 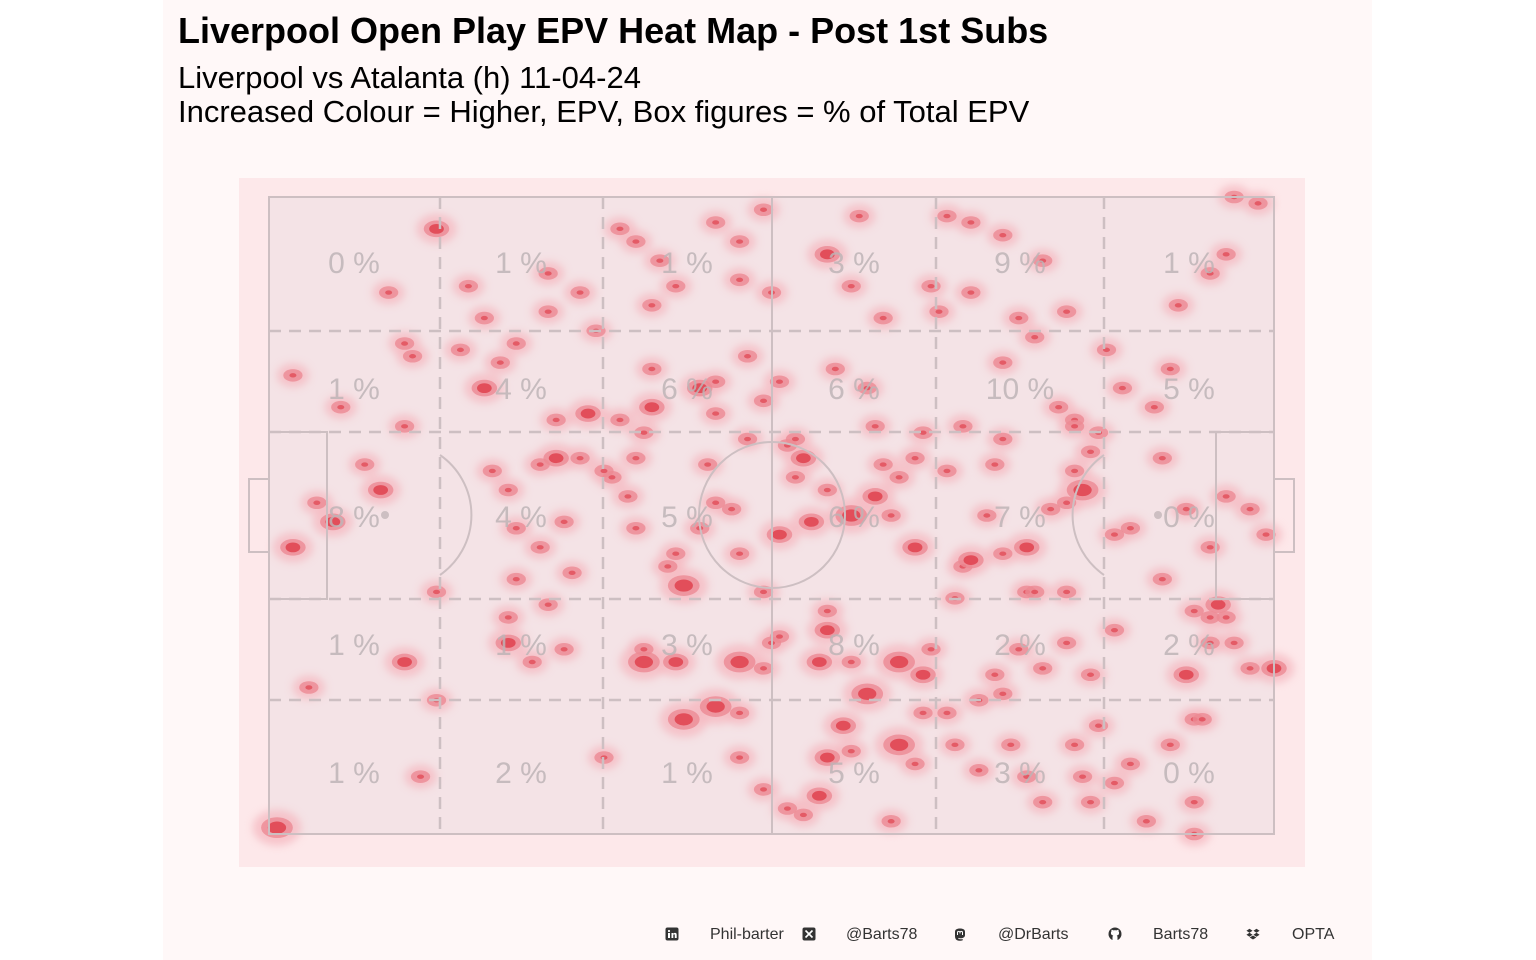 What do you see at coordinates (672, 934) in the screenshot?
I see `linkedin-icon` at bounding box center [672, 934].